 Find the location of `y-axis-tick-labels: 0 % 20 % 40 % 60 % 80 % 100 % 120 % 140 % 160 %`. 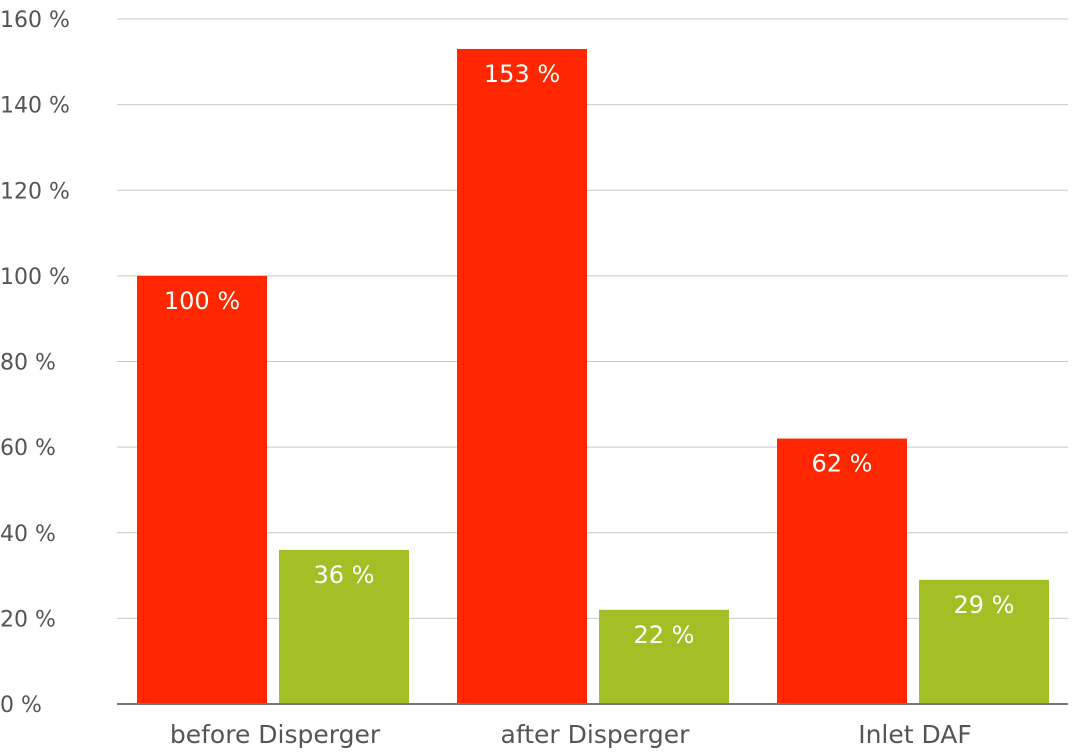

y-axis-tick-labels: 0 % 20 % 40 % 60 % 80 % 100 % 120 % 140 % 160 % is located at coordinates (35, 363).